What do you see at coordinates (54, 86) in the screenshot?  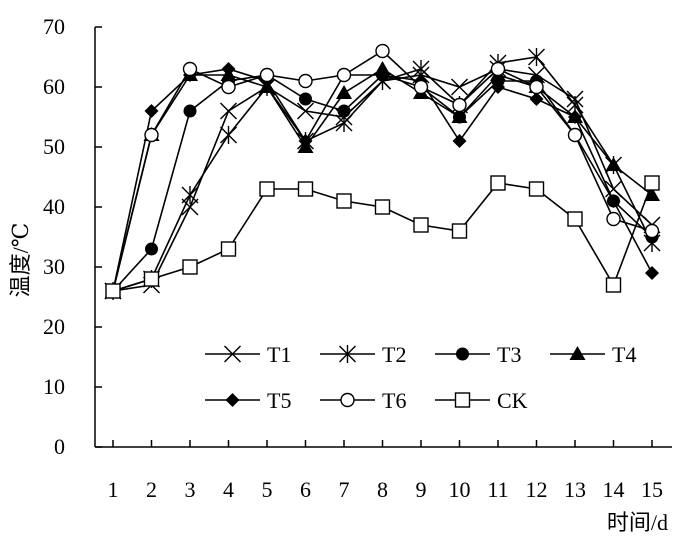 I see `y-tick-label: 60` at bounding box center [54, 86].